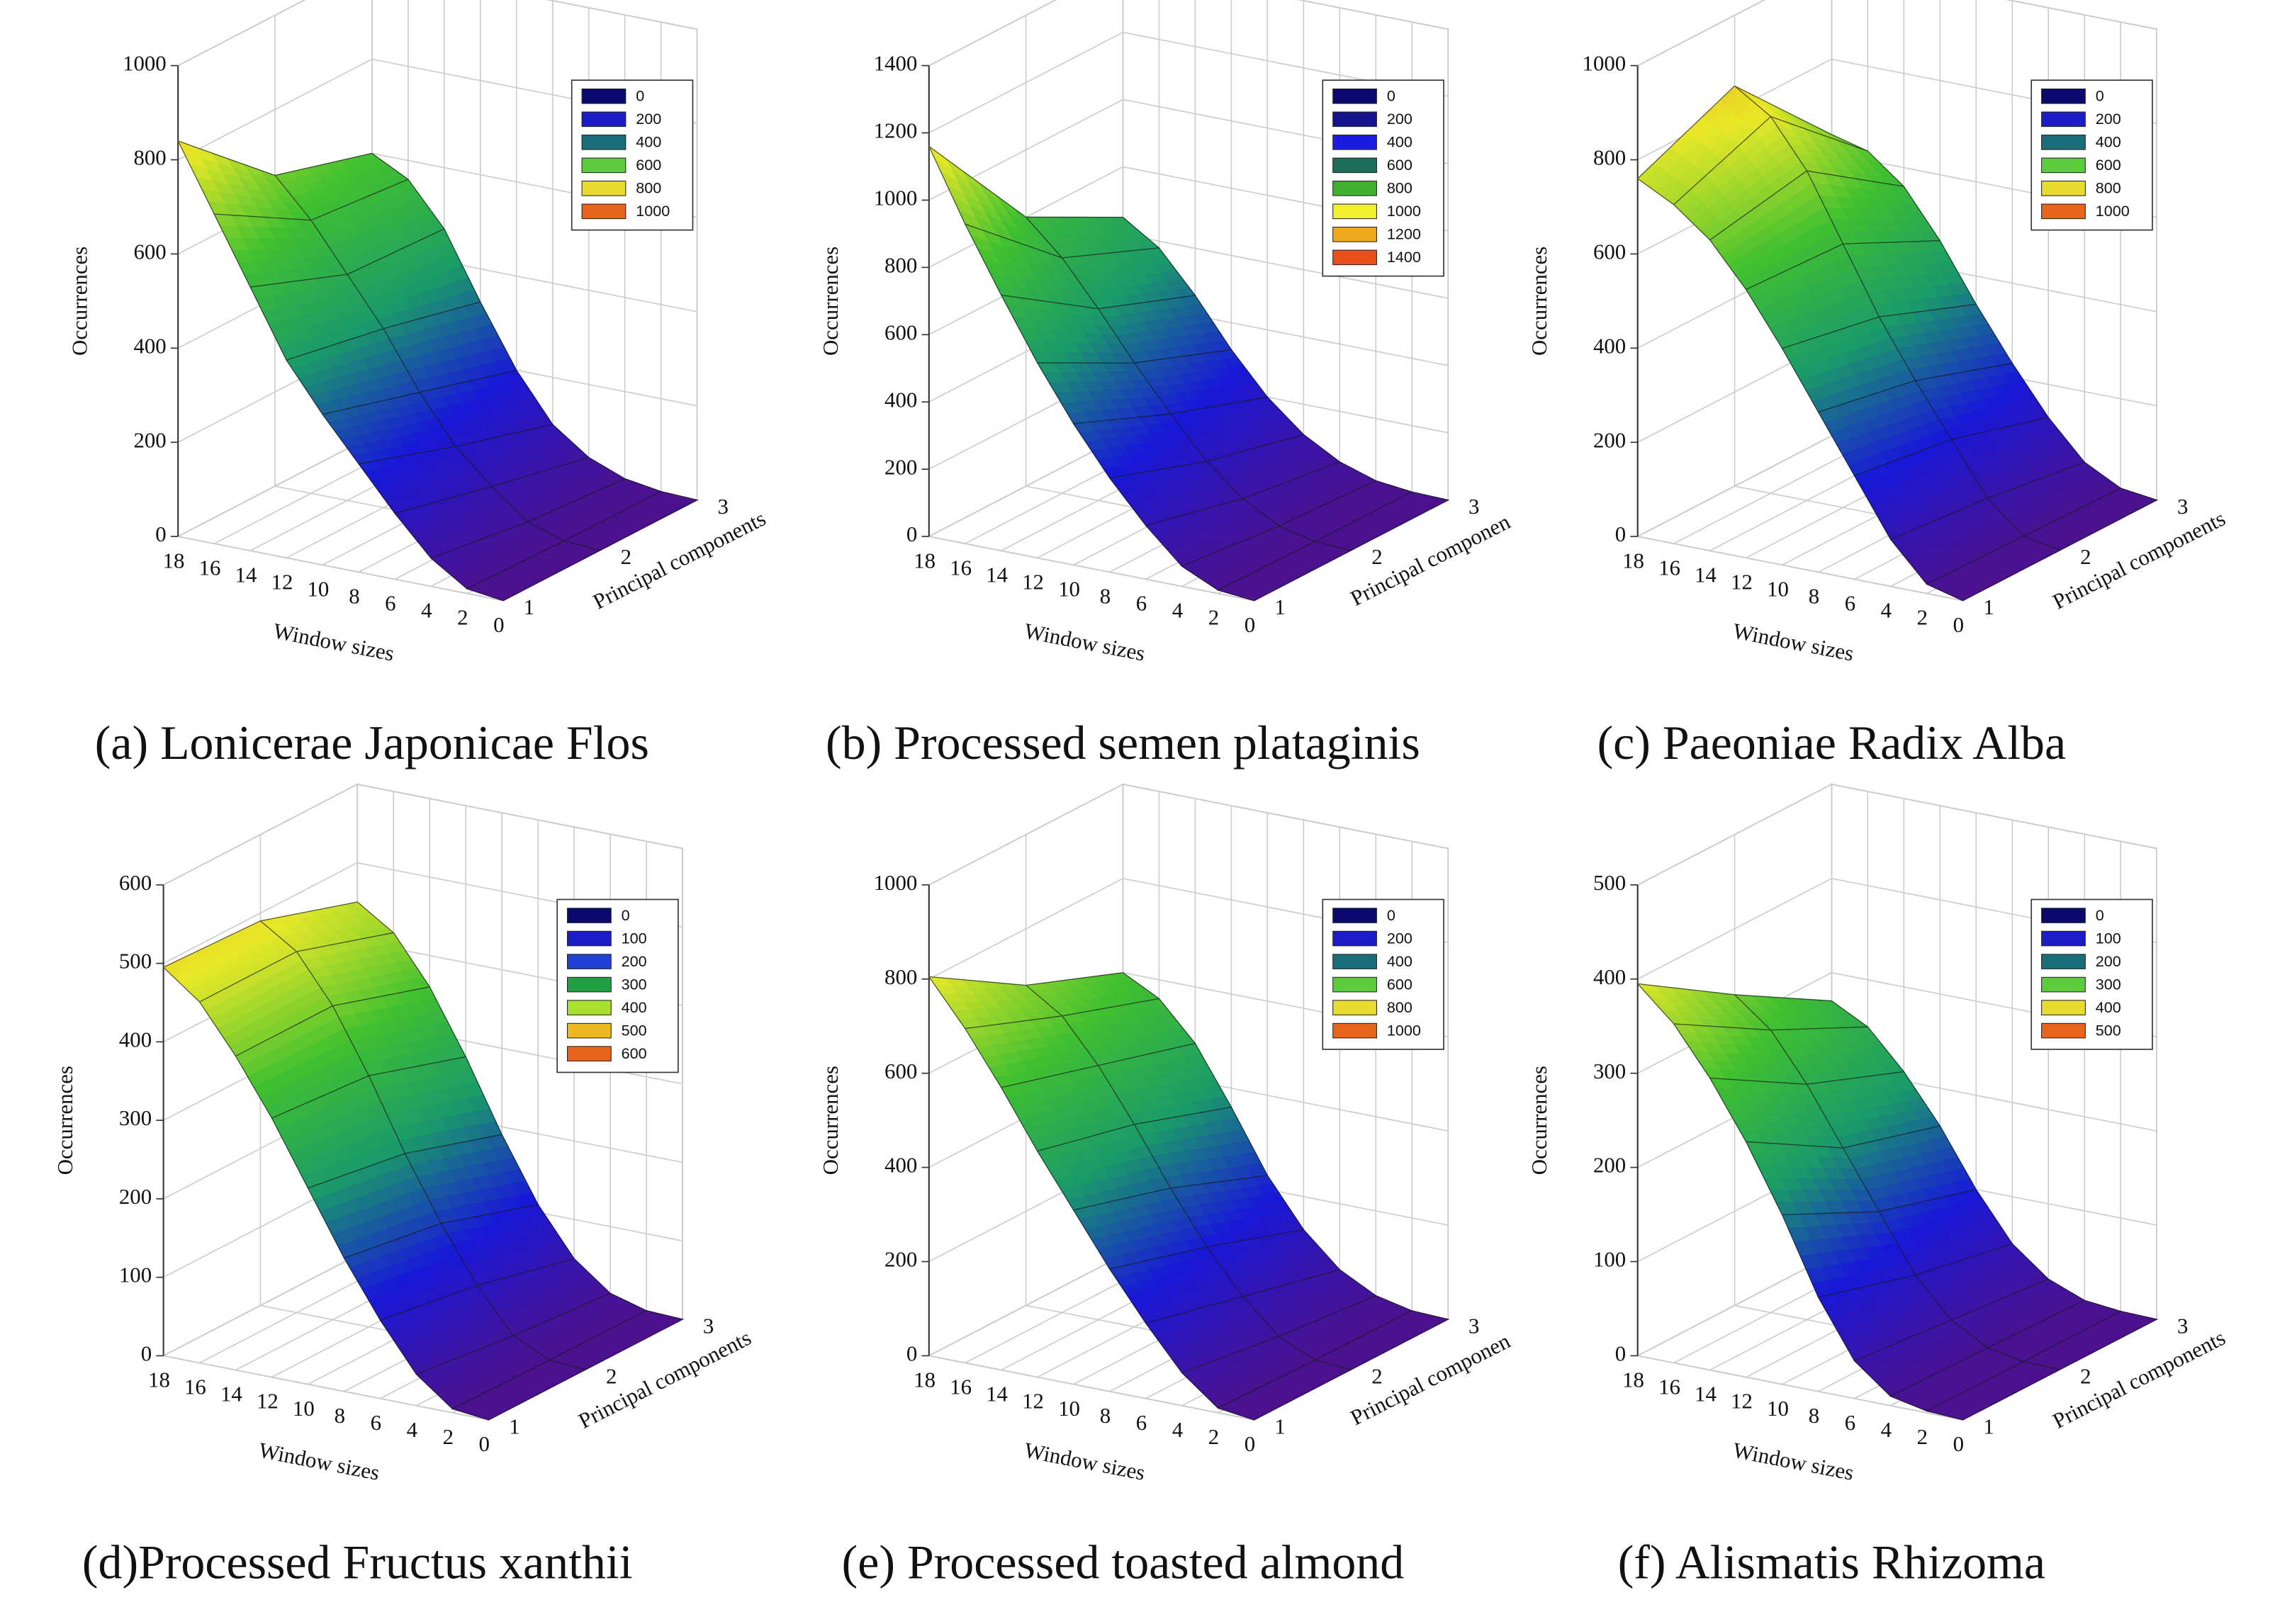 This screenshot has width=2275, height=1624. What do you see at coordinates (135, 962) in the screenshot?
I see `z-tick-label: 500` at bounding box center [135, 962].